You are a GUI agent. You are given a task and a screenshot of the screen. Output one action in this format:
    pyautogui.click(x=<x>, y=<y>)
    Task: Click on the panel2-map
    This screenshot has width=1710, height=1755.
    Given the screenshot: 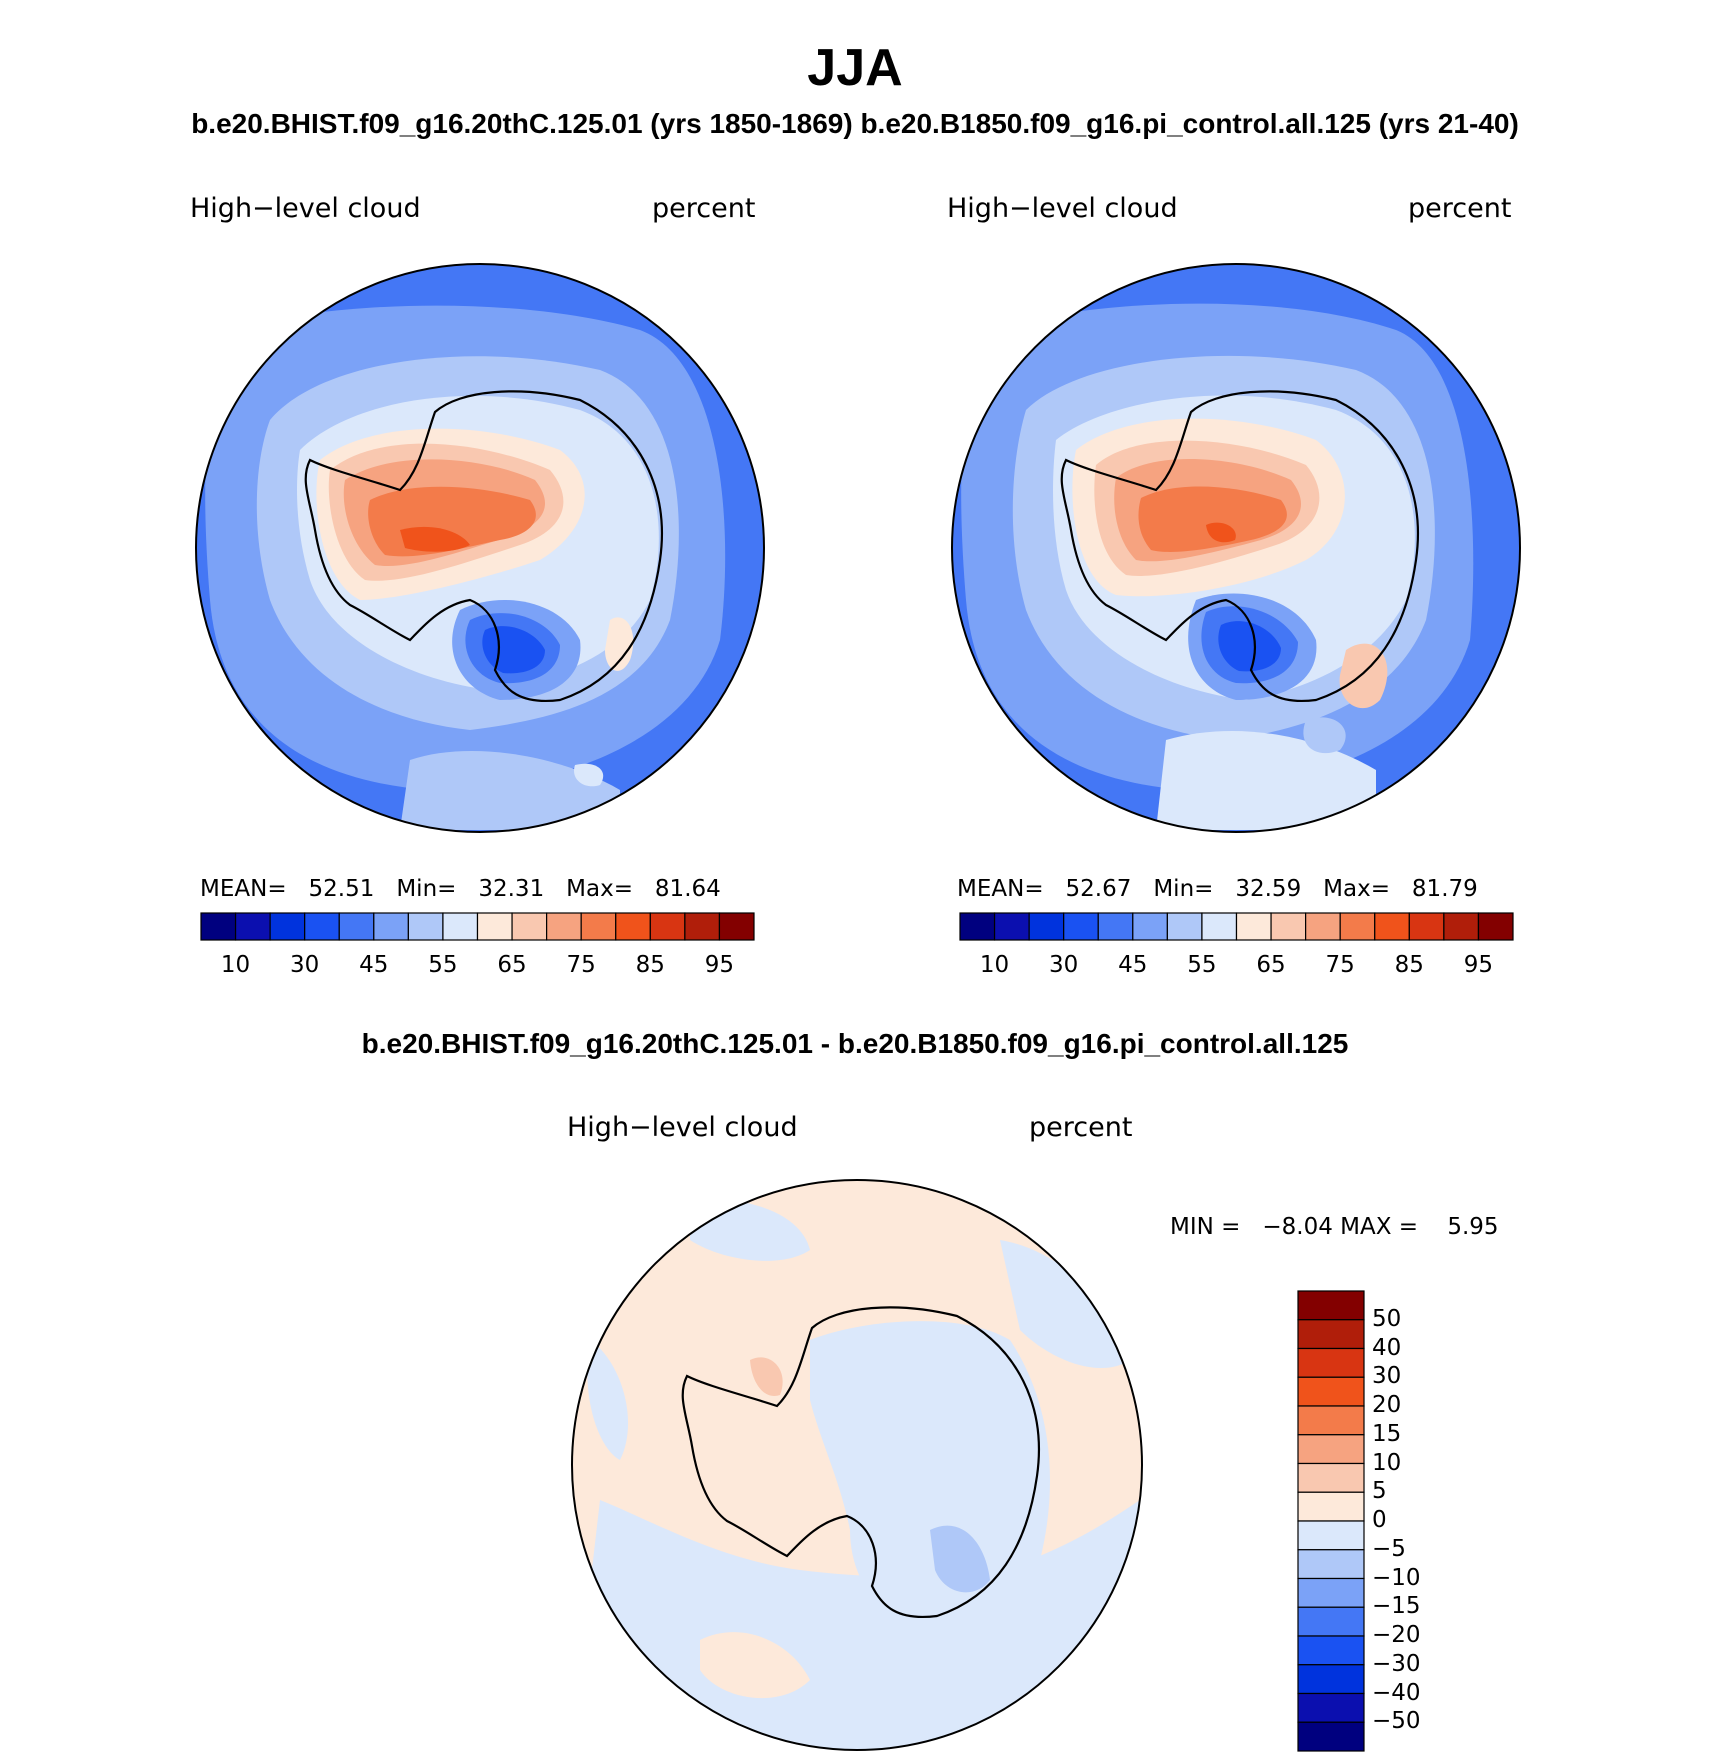 What is the action you would take?
    pyautogui.click(x=1236, y=548)
    